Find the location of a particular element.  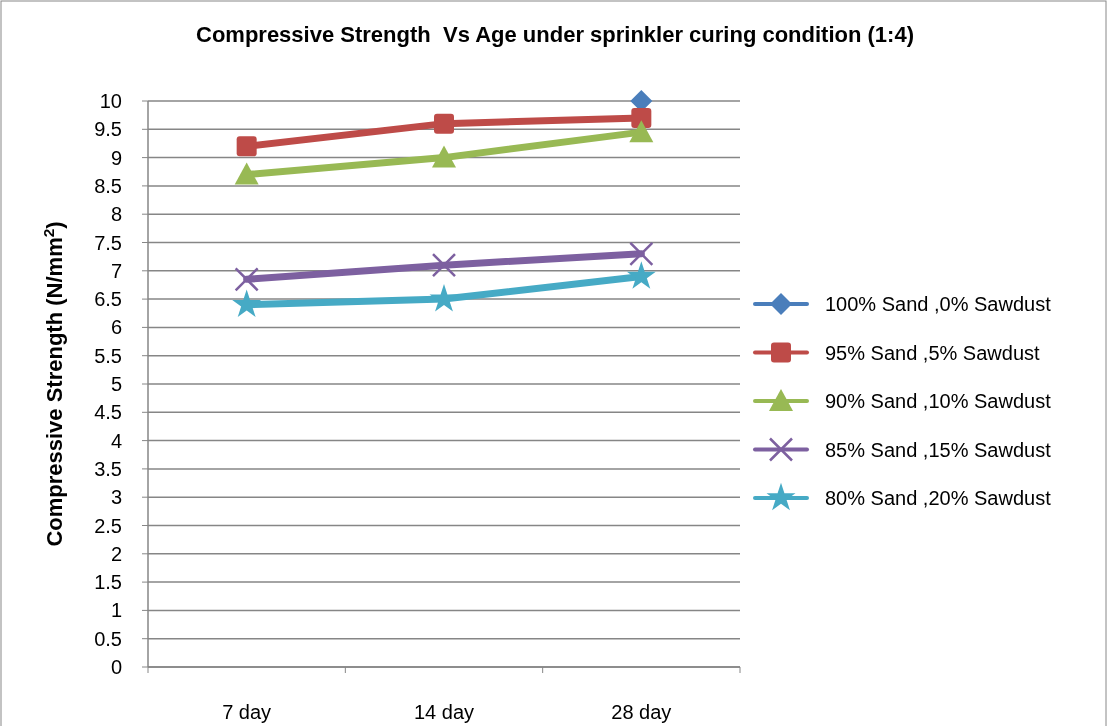

y-tick-label: 8 is located at coordinates (116, 214).